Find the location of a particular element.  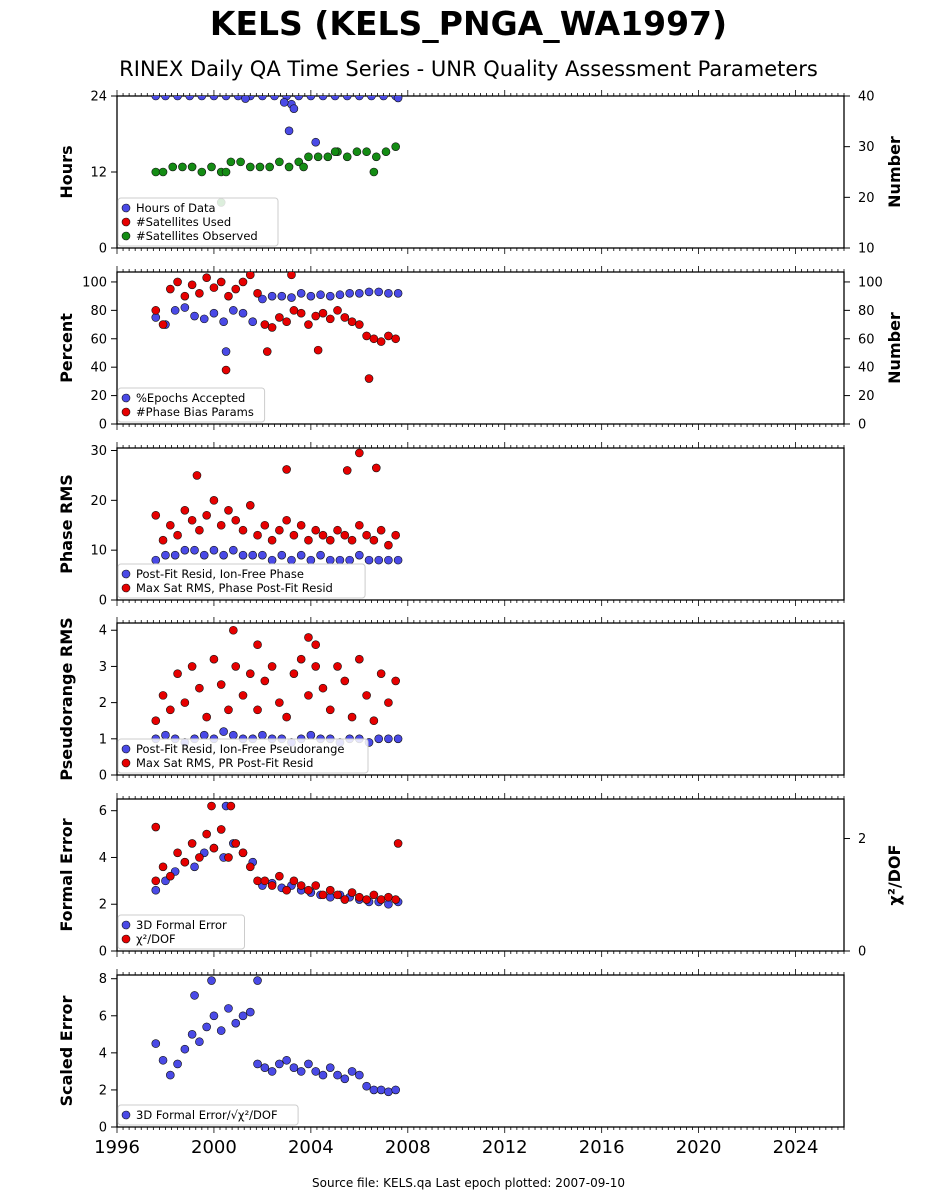

x-tick-label: 2012 is located at coordinates (505, 1147).